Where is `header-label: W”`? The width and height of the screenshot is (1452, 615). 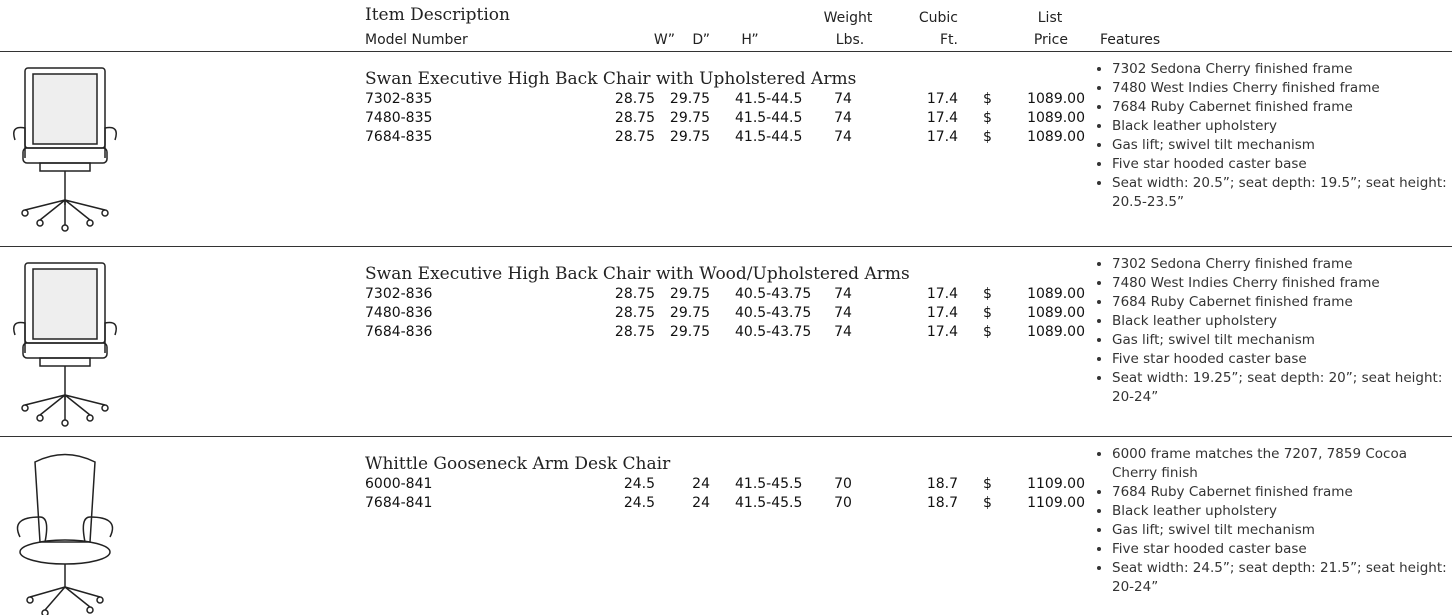 header-label: W” is located at coordinates (664, 40).